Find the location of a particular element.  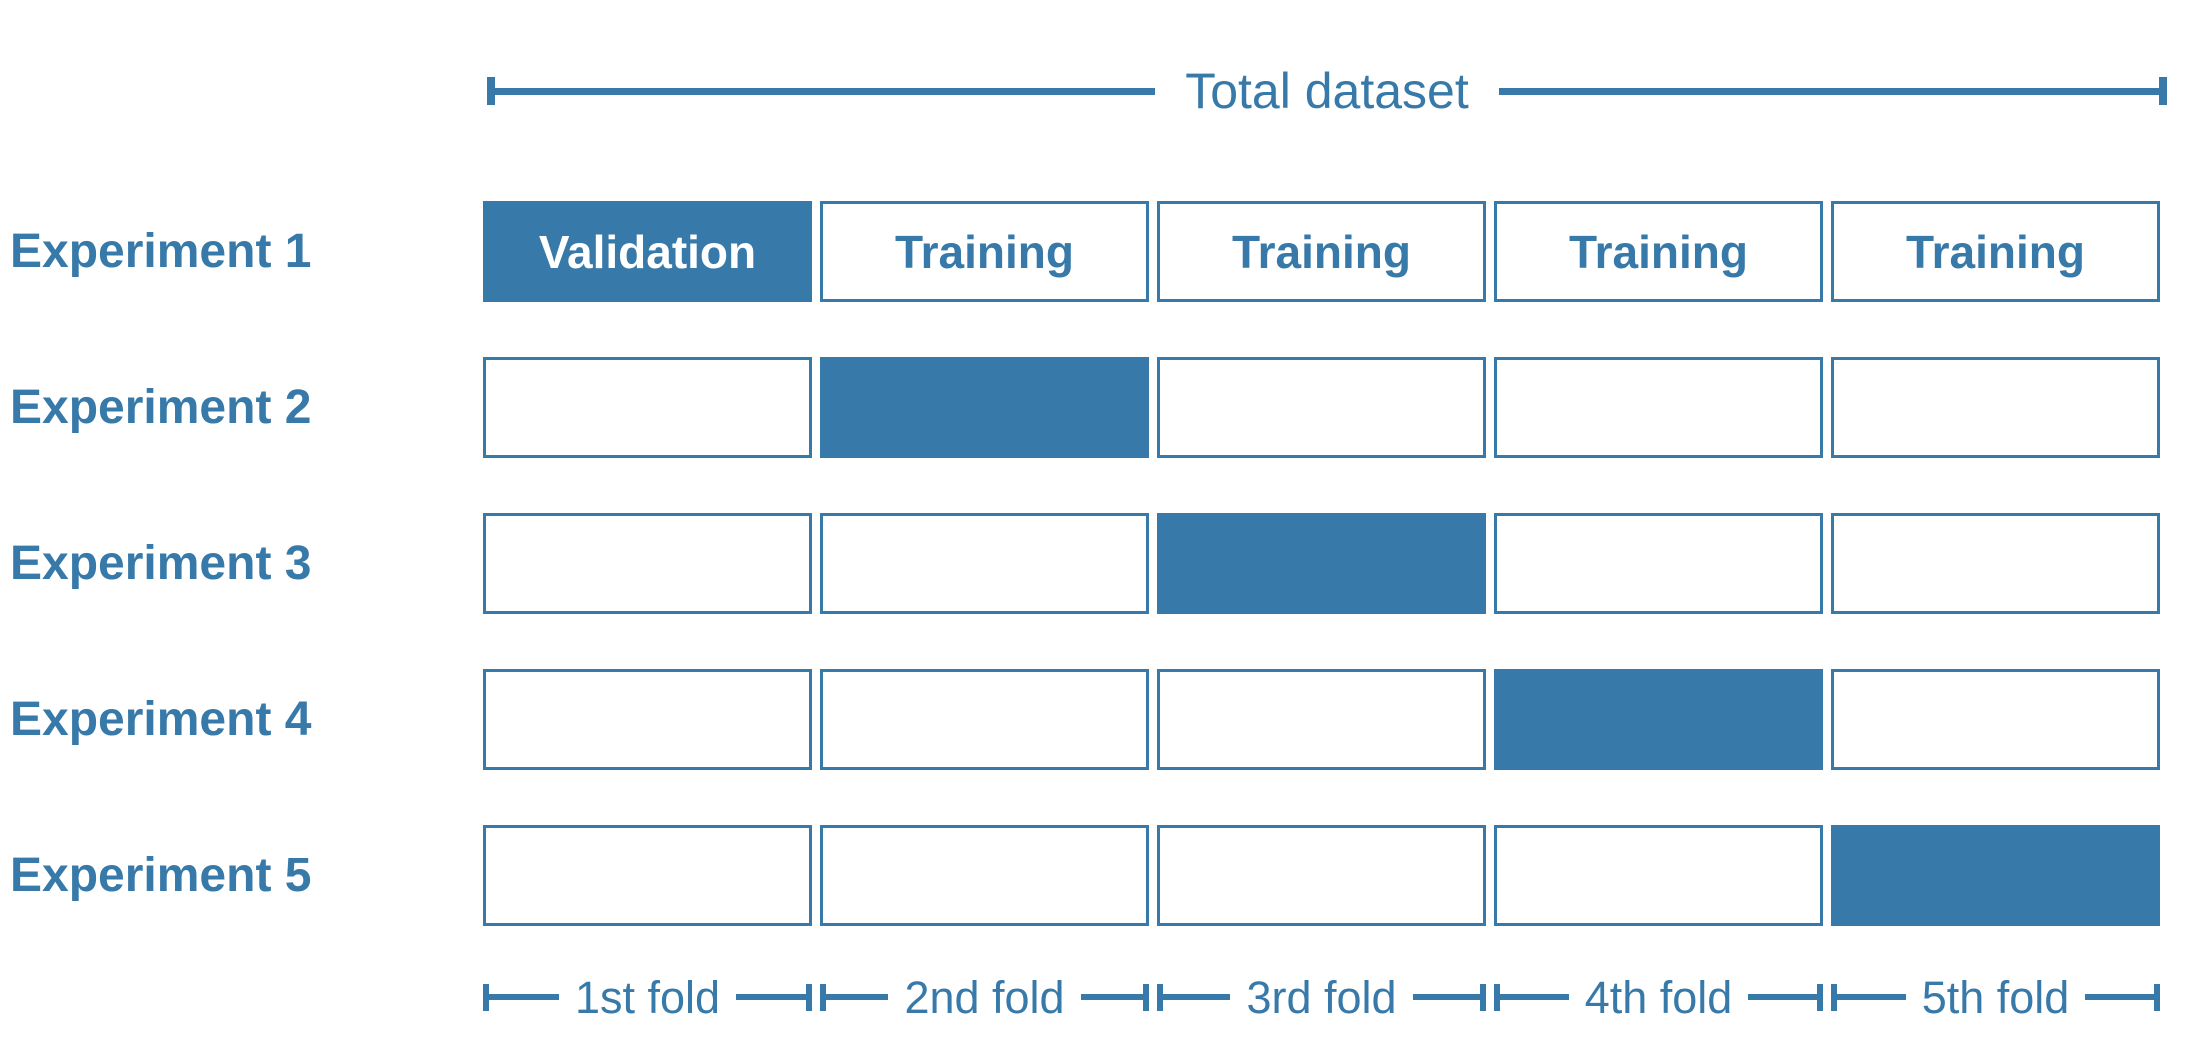

fold-label: 5th fold is located at coordinates (1995, 997).